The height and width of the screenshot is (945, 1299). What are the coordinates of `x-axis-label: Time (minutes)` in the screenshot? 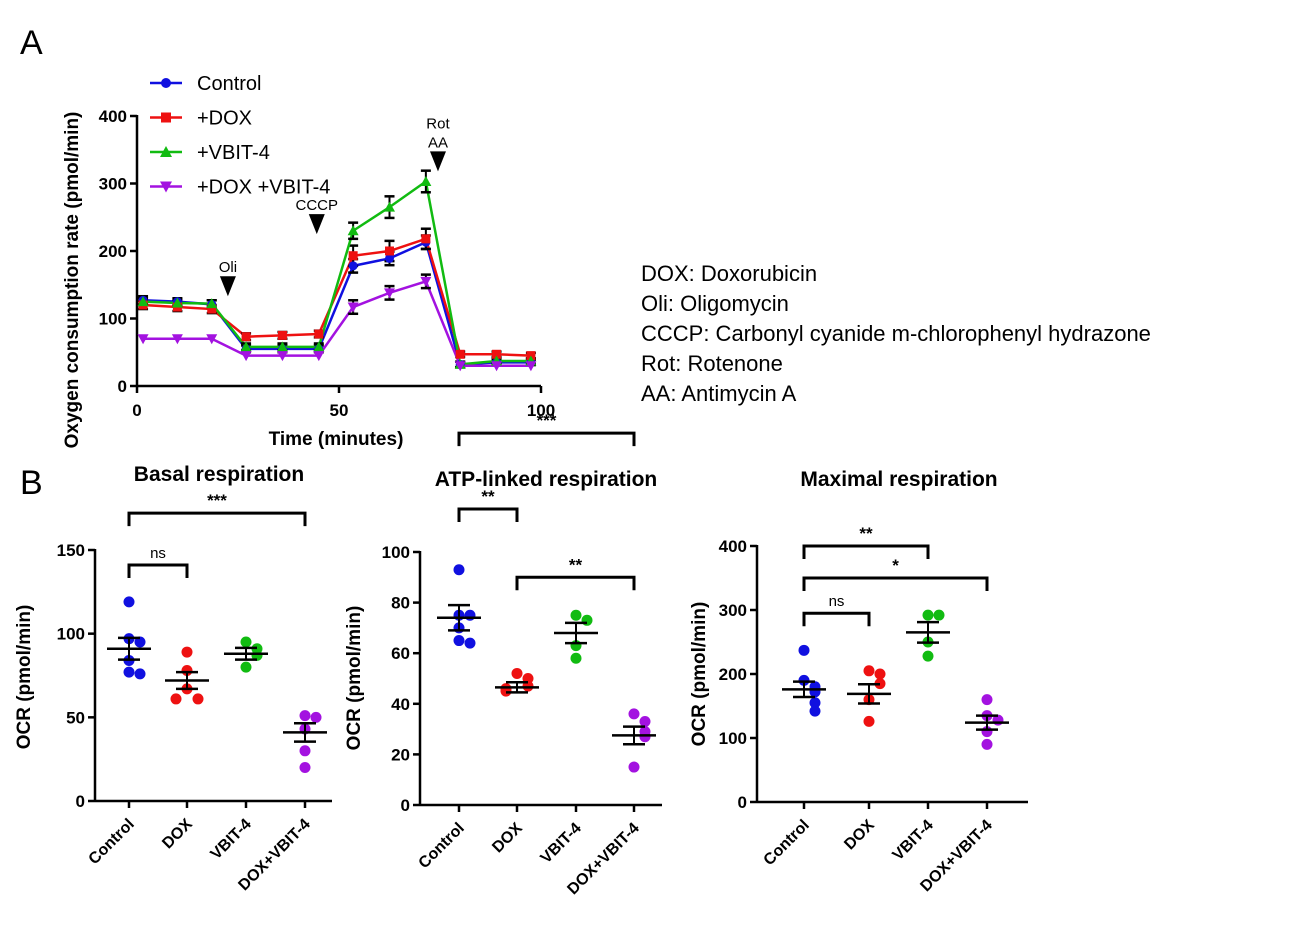 It's located at (336, 439).